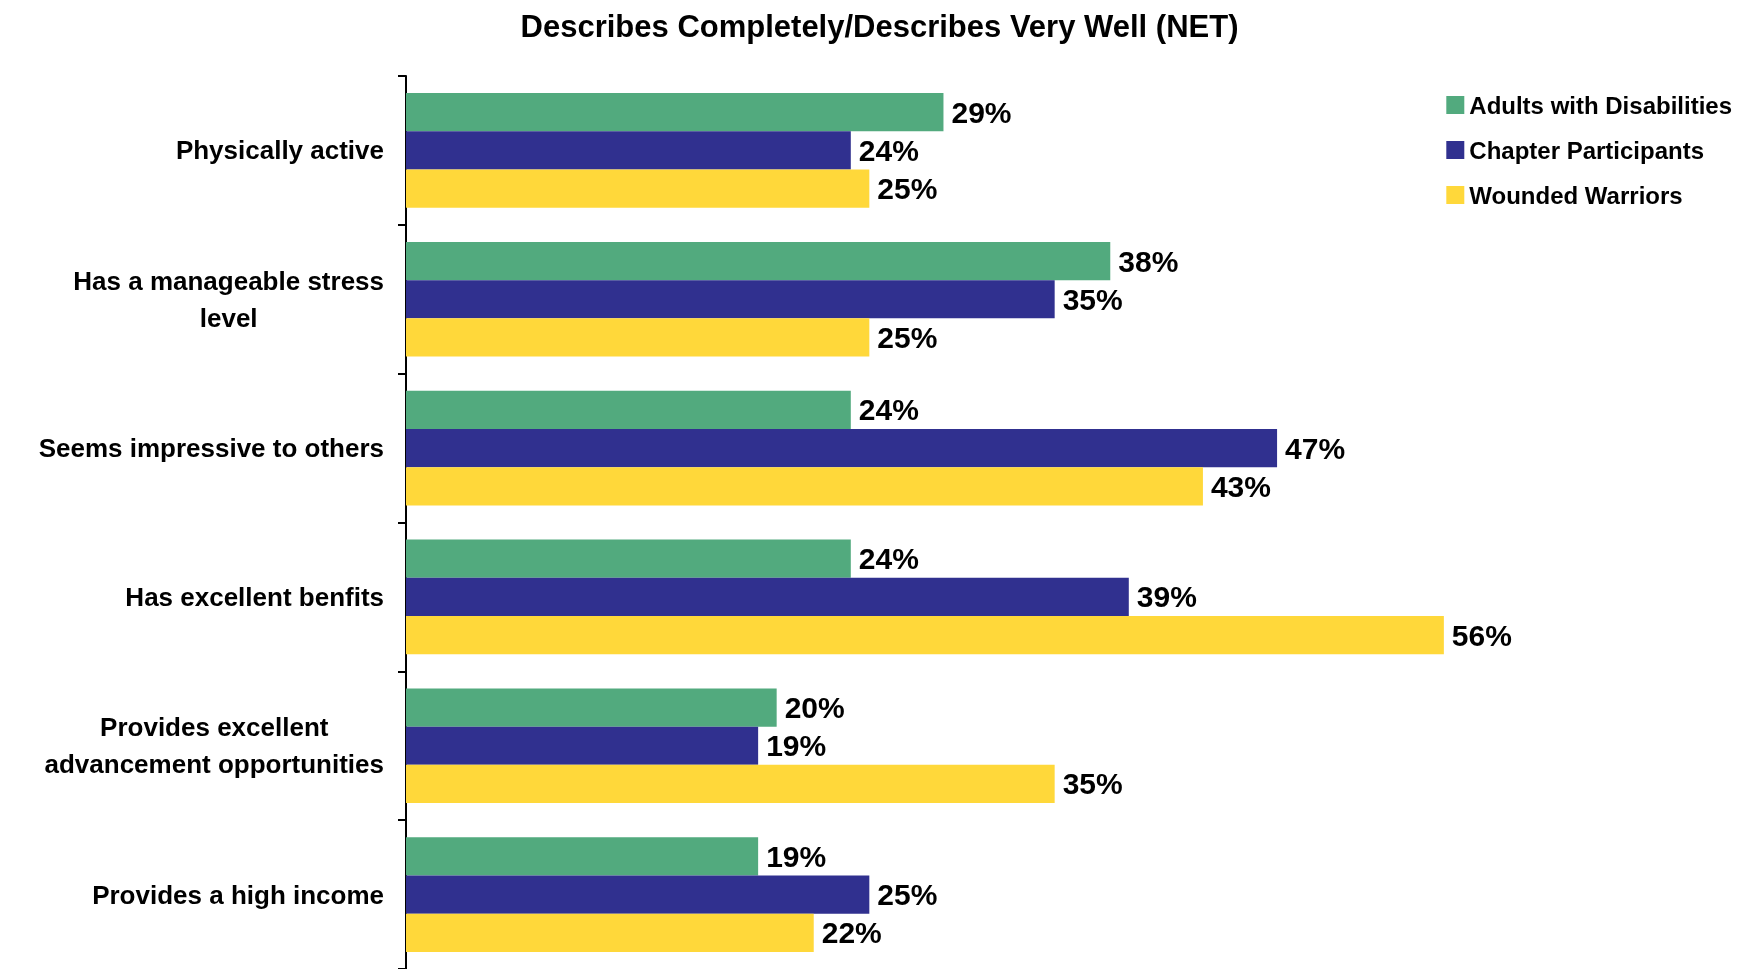  Describe the element at coordinates (981, 112) in the screenshot. I see `data-label: 29%` at that location.